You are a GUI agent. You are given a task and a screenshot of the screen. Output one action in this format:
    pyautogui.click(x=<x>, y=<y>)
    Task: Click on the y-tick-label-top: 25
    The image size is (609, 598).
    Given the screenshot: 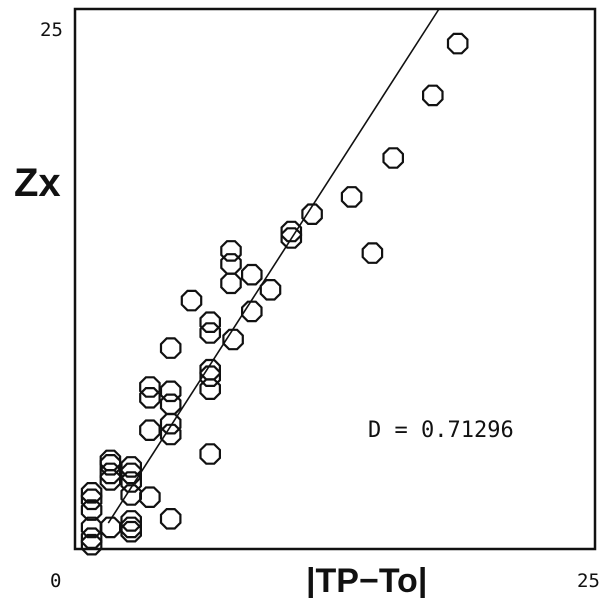 What is the action you would take?
    pyautogui.click(x=51, y=30)
    